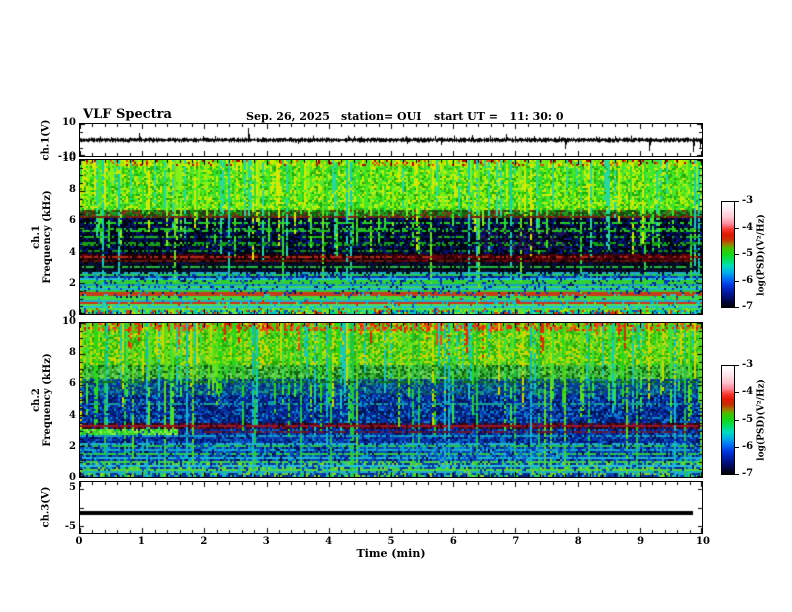 The width and height of the screenshot is (792, 612). Describe the element at coordinates (47, 400) in the screenshot. I see `ch2-label-line2: Frequency (kHz)` at that location.